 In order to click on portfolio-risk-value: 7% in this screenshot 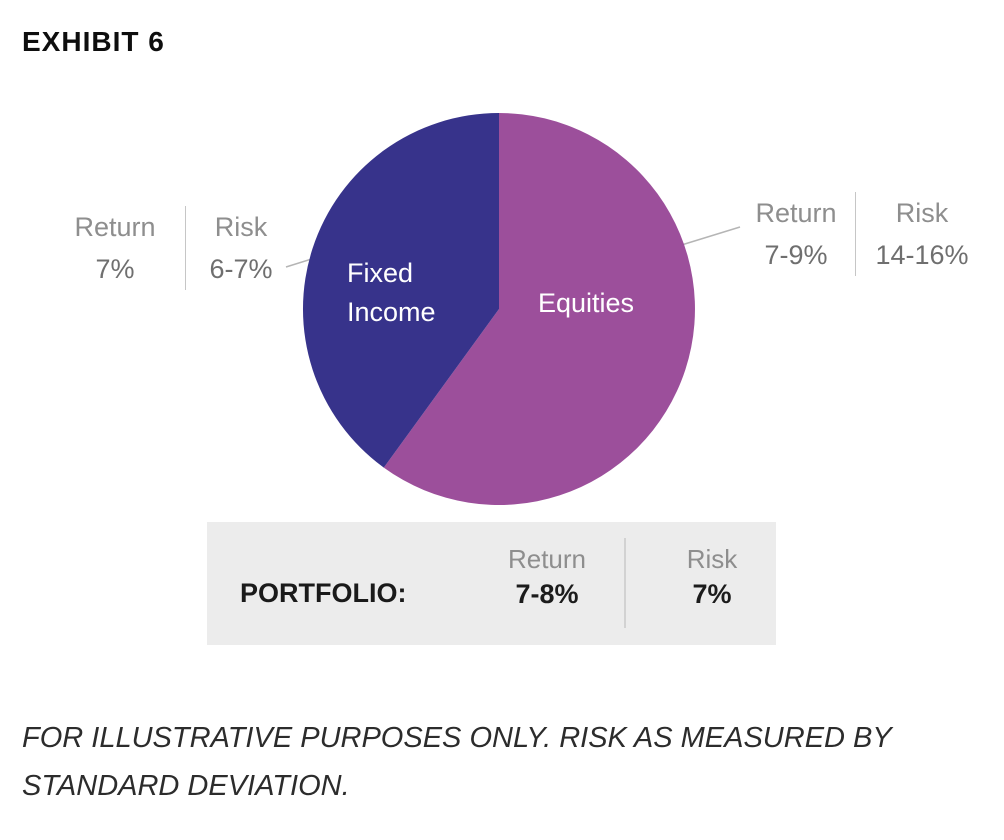, I will do `click(712, 594)`.